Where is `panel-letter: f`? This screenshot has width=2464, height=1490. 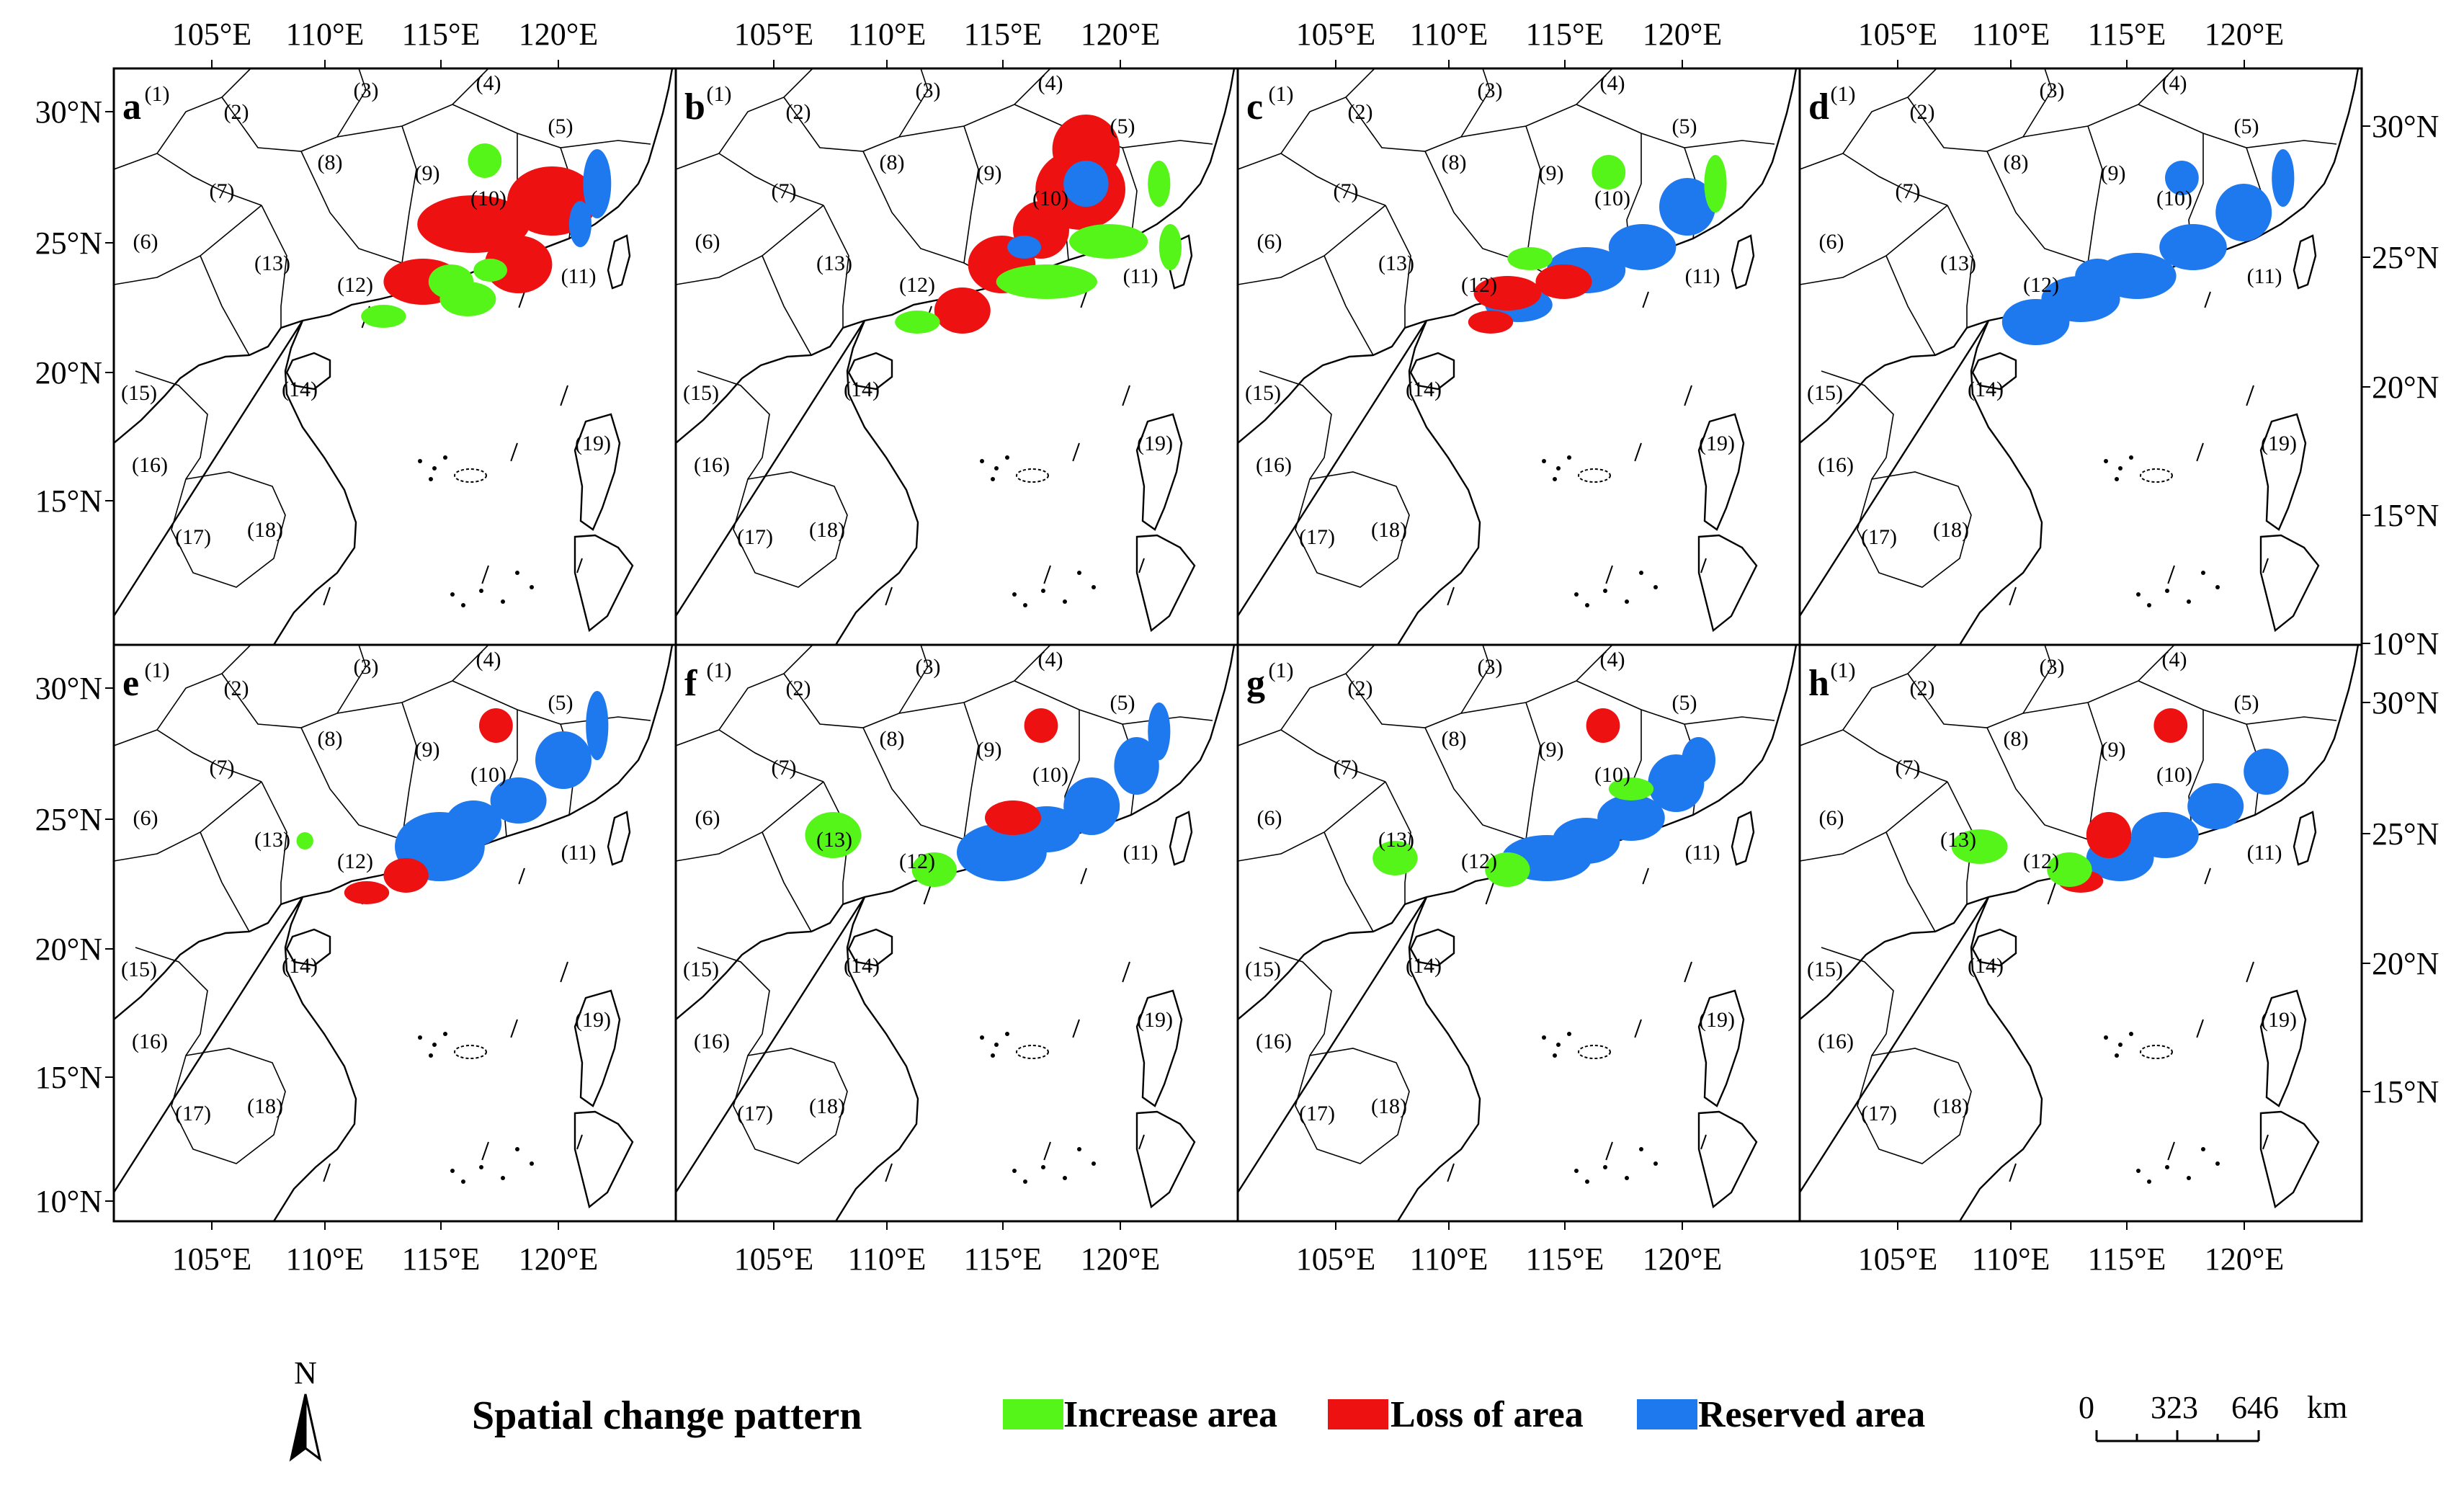
panel-letter: f is located at coordinates (690, 683).